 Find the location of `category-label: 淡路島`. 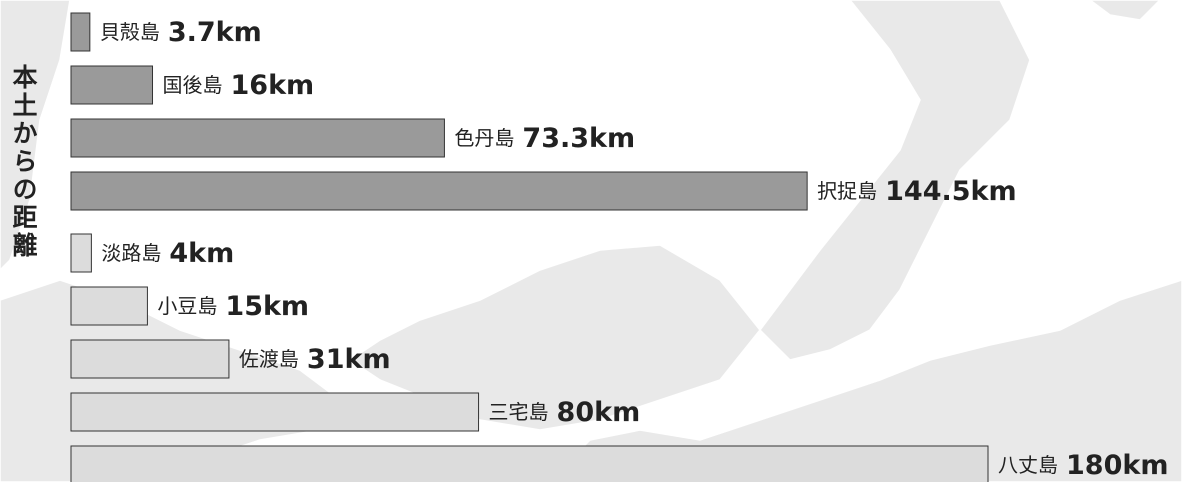

category-label: 淡路島 is located at coordinates (131, 253).